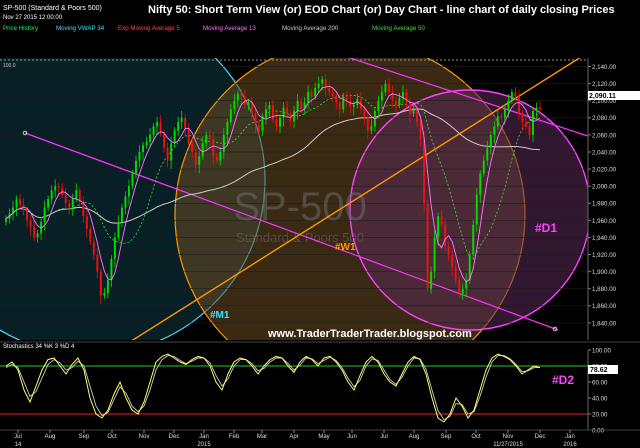 This screenshot has width=640, height=448. I want to click on legend-item: Moving Average 50, so click(398, 28).